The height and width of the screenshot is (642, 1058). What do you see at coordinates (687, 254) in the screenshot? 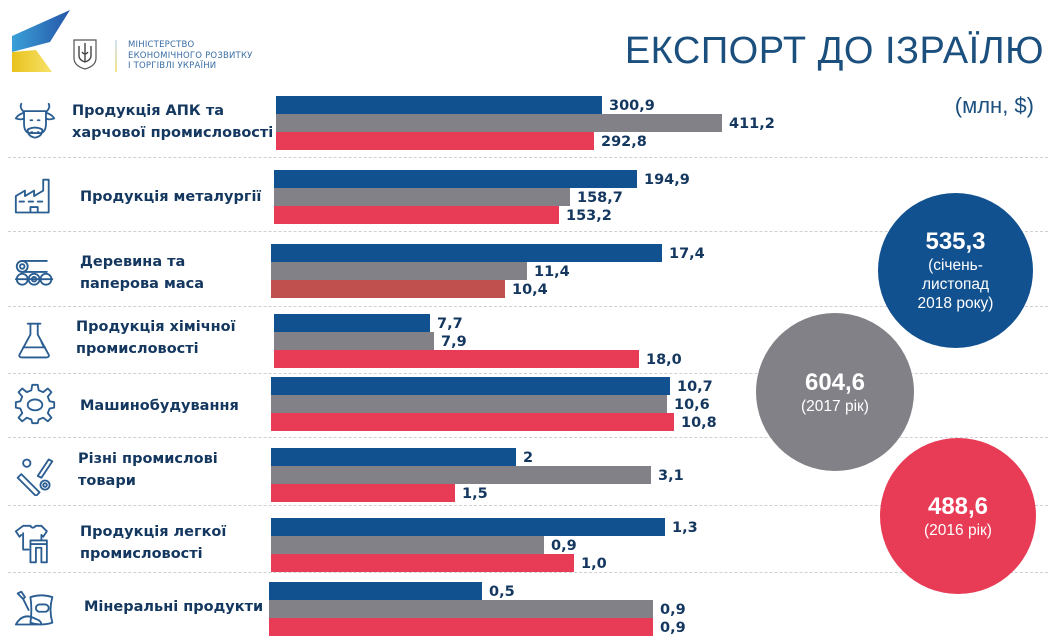
I see `data-label: 17,4` at bounding box center [687, 254].